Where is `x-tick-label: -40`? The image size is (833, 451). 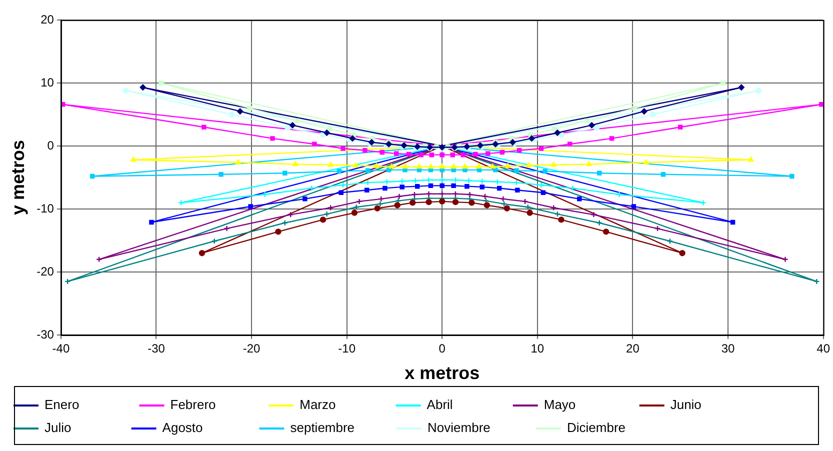 x-tick-label: -40 is located at coordinates (61, 349).